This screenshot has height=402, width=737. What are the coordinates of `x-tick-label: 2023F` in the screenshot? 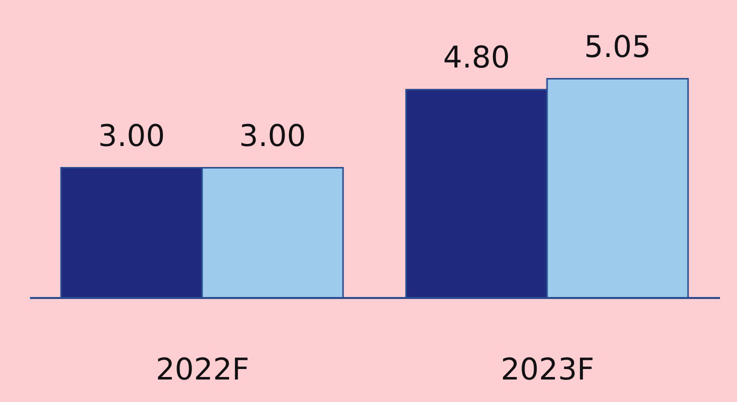 It's located at (547, 370).